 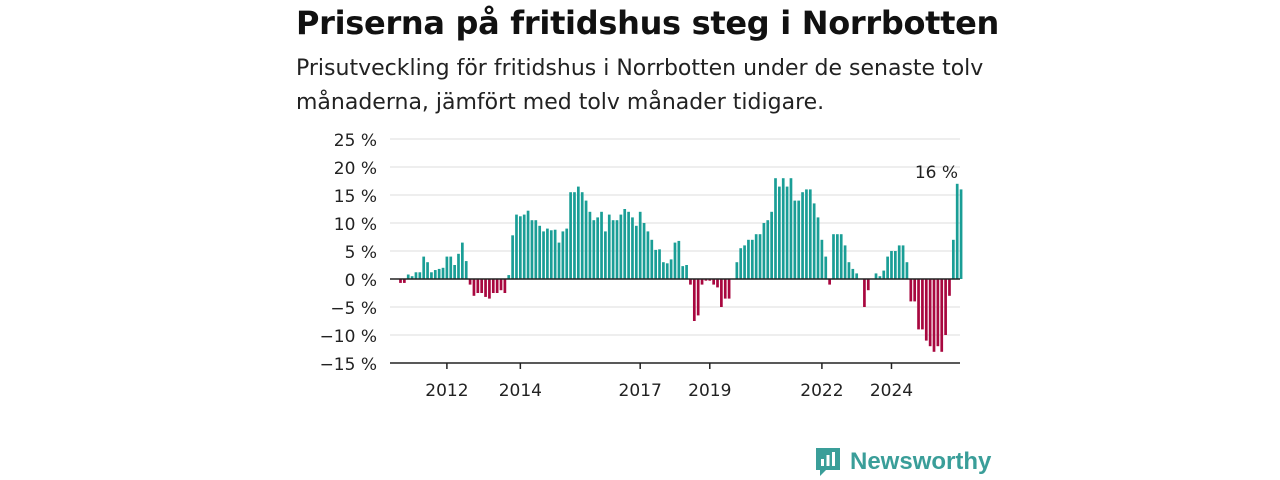 What do you see at coordinates (348, 337) in the screenshot?
I see `y-tick-label: −10 %` at bounding box center [348, 337].